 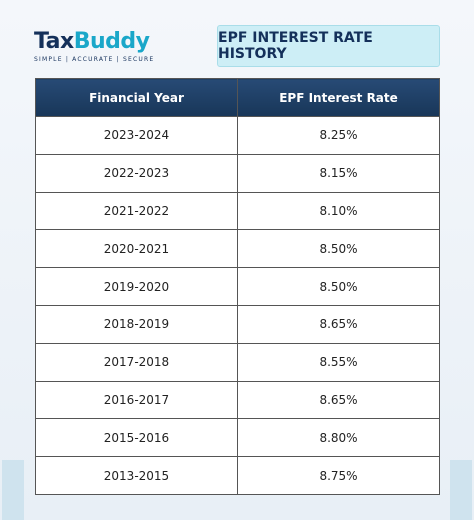 I want to click on table-cell: 8.15%, so click(x=338, y=173).